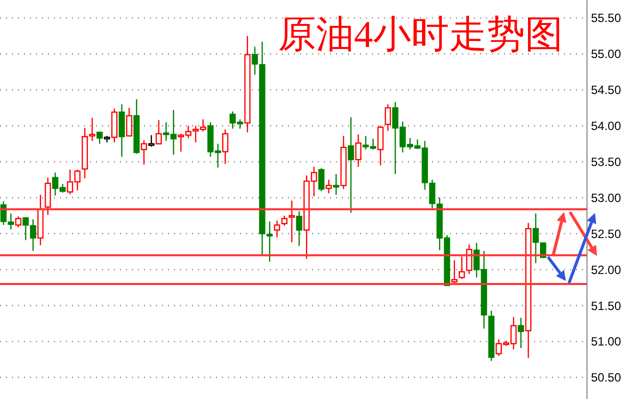 This screenshot has width=627, height=399. Describe the element at coordinates (606, 269) in the screenshot. I see `y-tick-label: 52.00` at that location.